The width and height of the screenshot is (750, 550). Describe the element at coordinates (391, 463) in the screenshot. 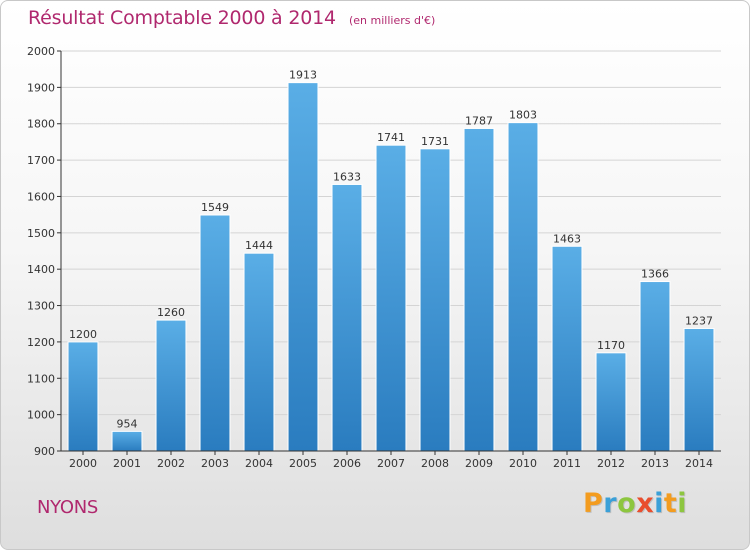

I see `x-tick-label: 2007` at that location.